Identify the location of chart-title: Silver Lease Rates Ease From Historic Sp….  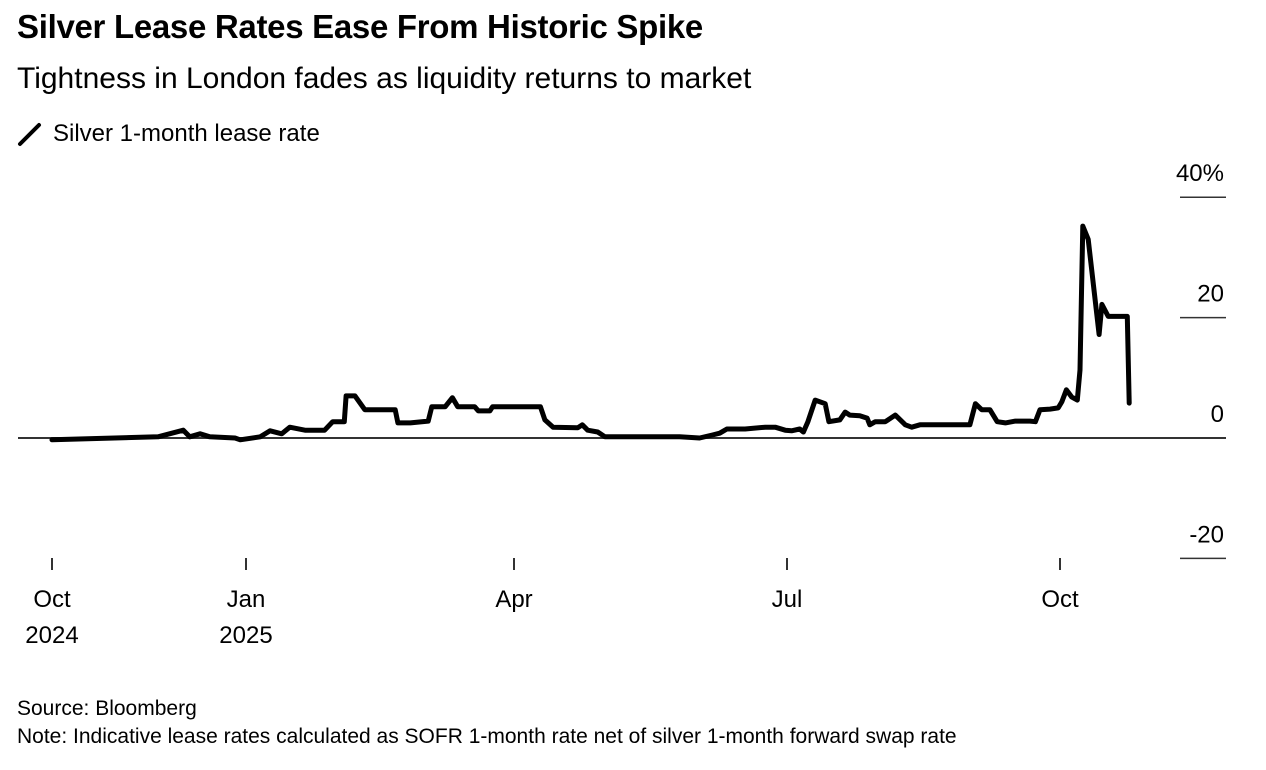
(360, 26).